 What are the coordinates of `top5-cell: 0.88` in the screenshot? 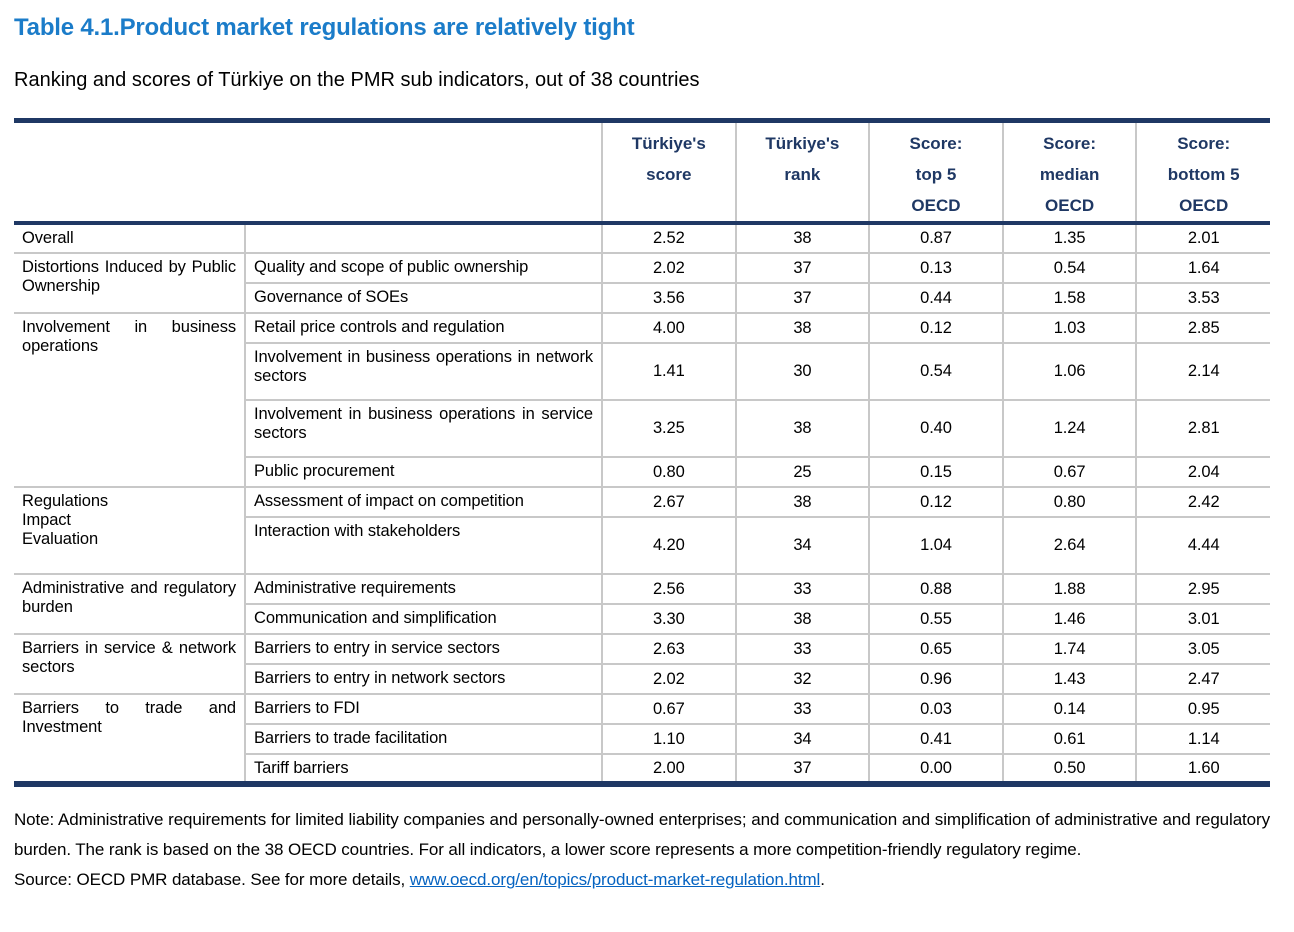 It's located at (935, 589).